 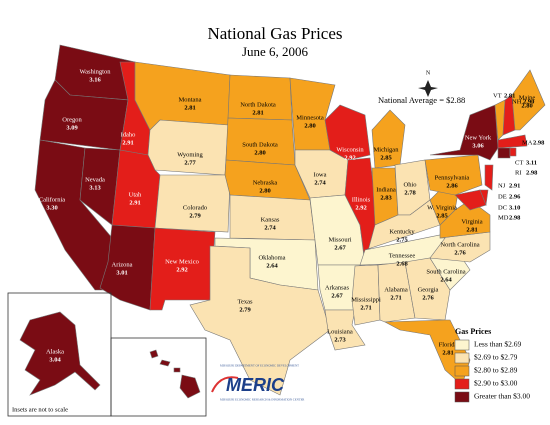 I want to click on state-name: Nevada, so click(x=95, y=179).